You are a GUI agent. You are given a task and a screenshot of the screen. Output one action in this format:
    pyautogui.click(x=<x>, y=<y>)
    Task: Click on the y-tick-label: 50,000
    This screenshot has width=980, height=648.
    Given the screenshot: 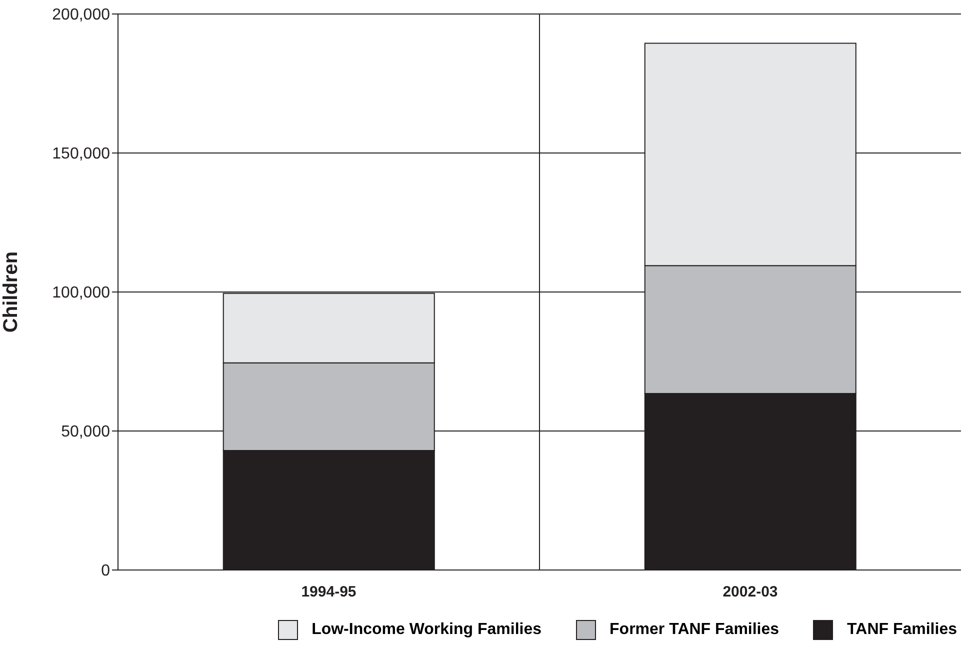 What is the action you would take?
    pyautogui.click(x=85, y=432)
    